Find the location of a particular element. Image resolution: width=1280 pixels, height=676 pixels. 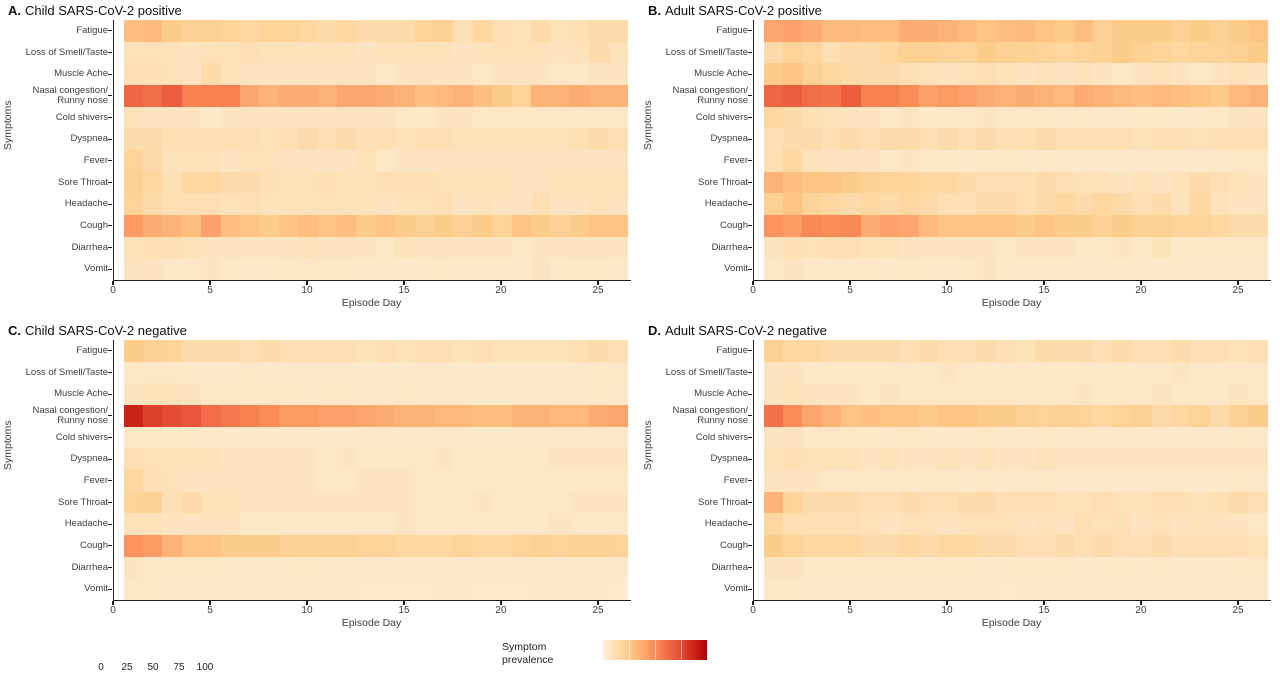

y-tick-label: Diarrhea is located at coordinates (702, 567).